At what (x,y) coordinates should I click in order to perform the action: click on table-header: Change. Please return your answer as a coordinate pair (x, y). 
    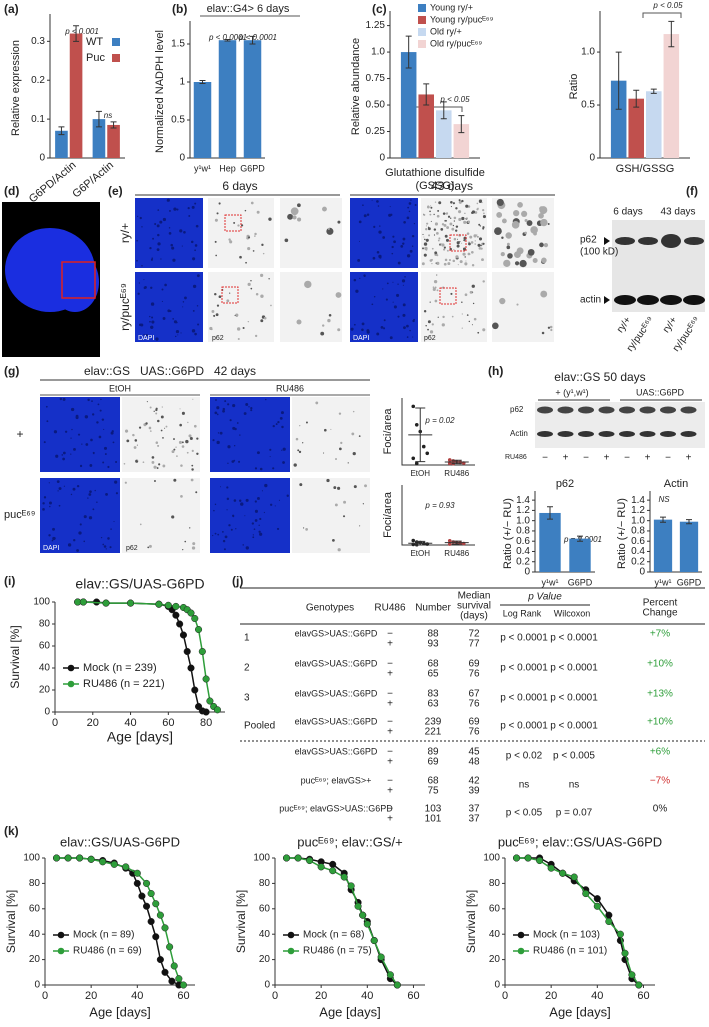
    Looking at the image, I should click on (659, 613).